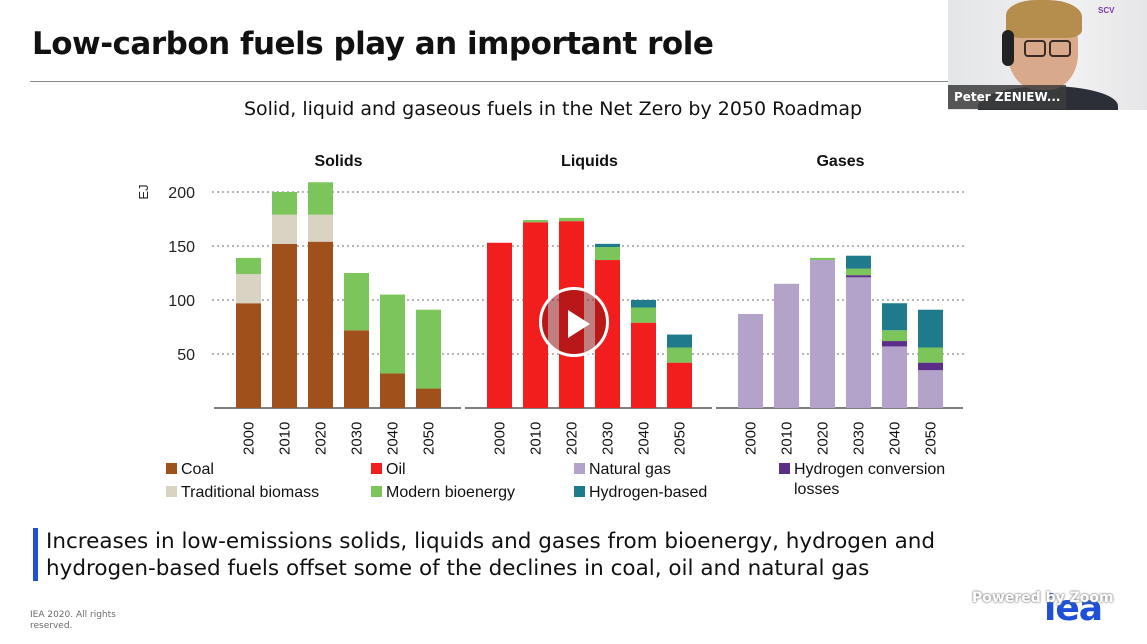 The image size is (1147, 644). I want to click on slide-title: Low-carbon fuels play an important role, so click(373, 44).